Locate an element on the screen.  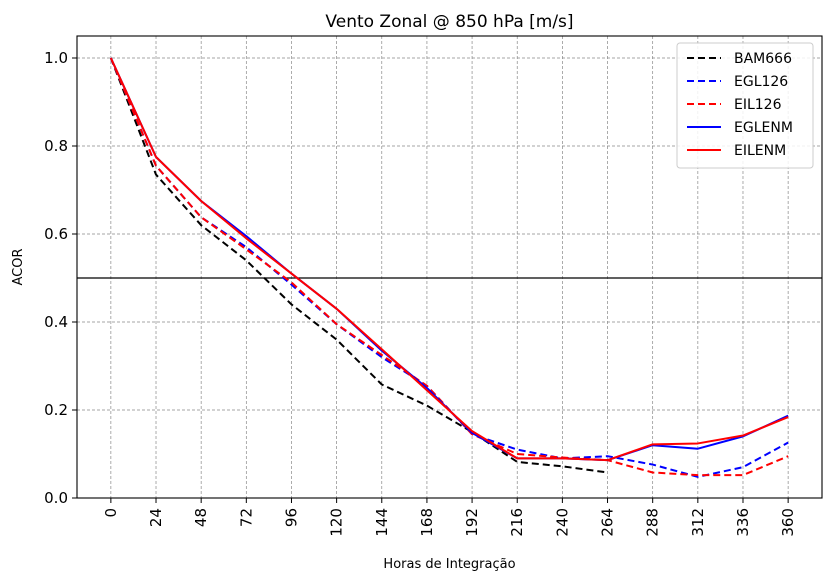
legend-box is located at coordinates (745, 105).